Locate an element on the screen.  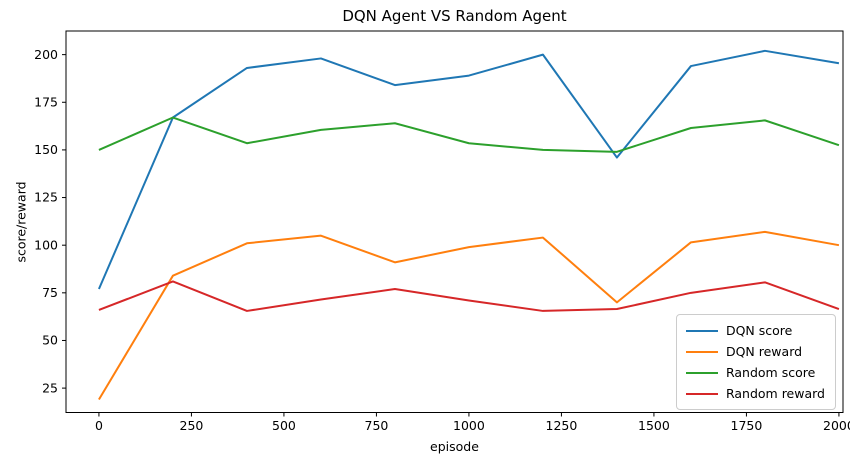
y-tick-label: 75 is located at coordinates (50, 292).